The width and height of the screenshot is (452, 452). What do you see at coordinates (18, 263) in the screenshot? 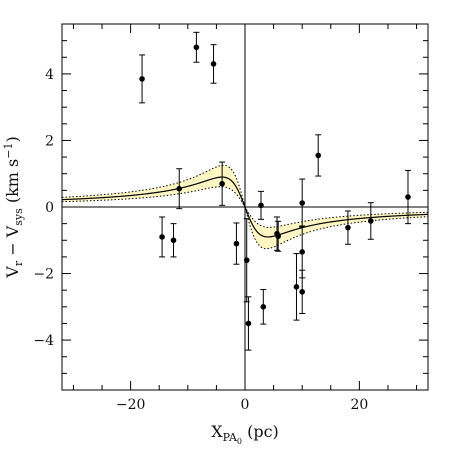
I see `y-axis-title-sub-r: r` at bounding box center [18, 263].